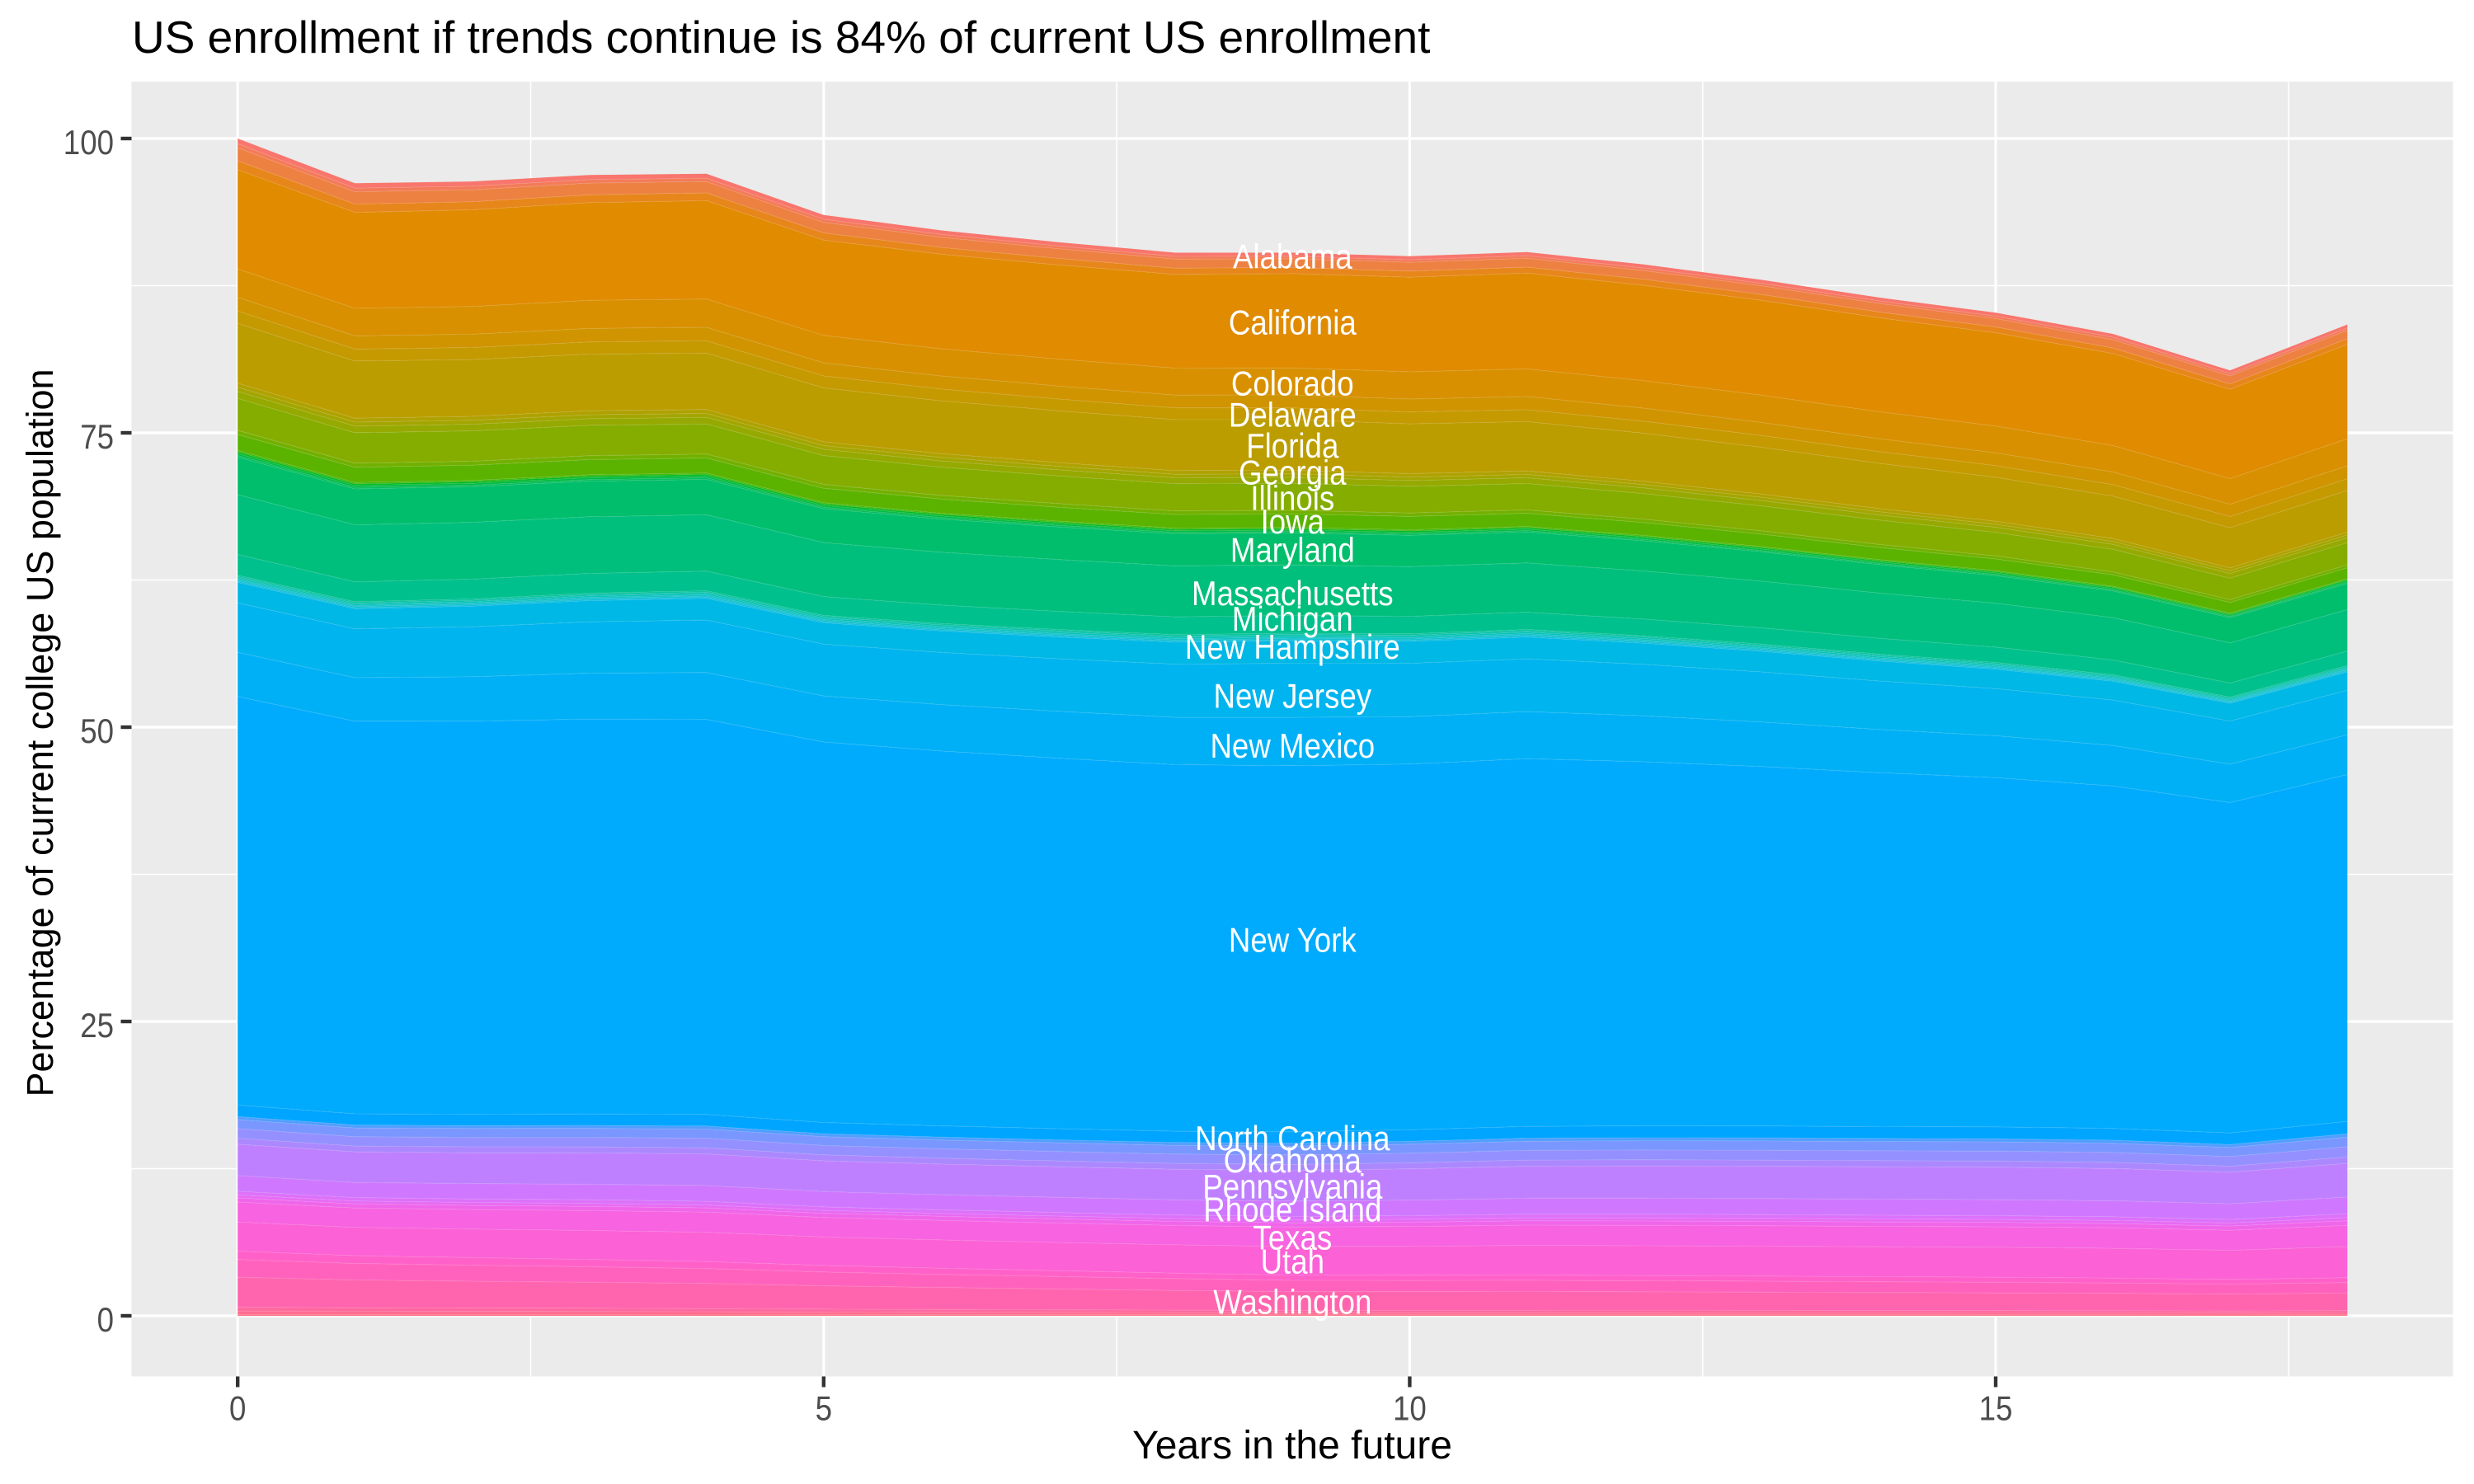 The image size is (2474, 1484). Describe the element at coordinates (1292, 256) in the screenshot. I see `svg-text: Alabama` at that location.